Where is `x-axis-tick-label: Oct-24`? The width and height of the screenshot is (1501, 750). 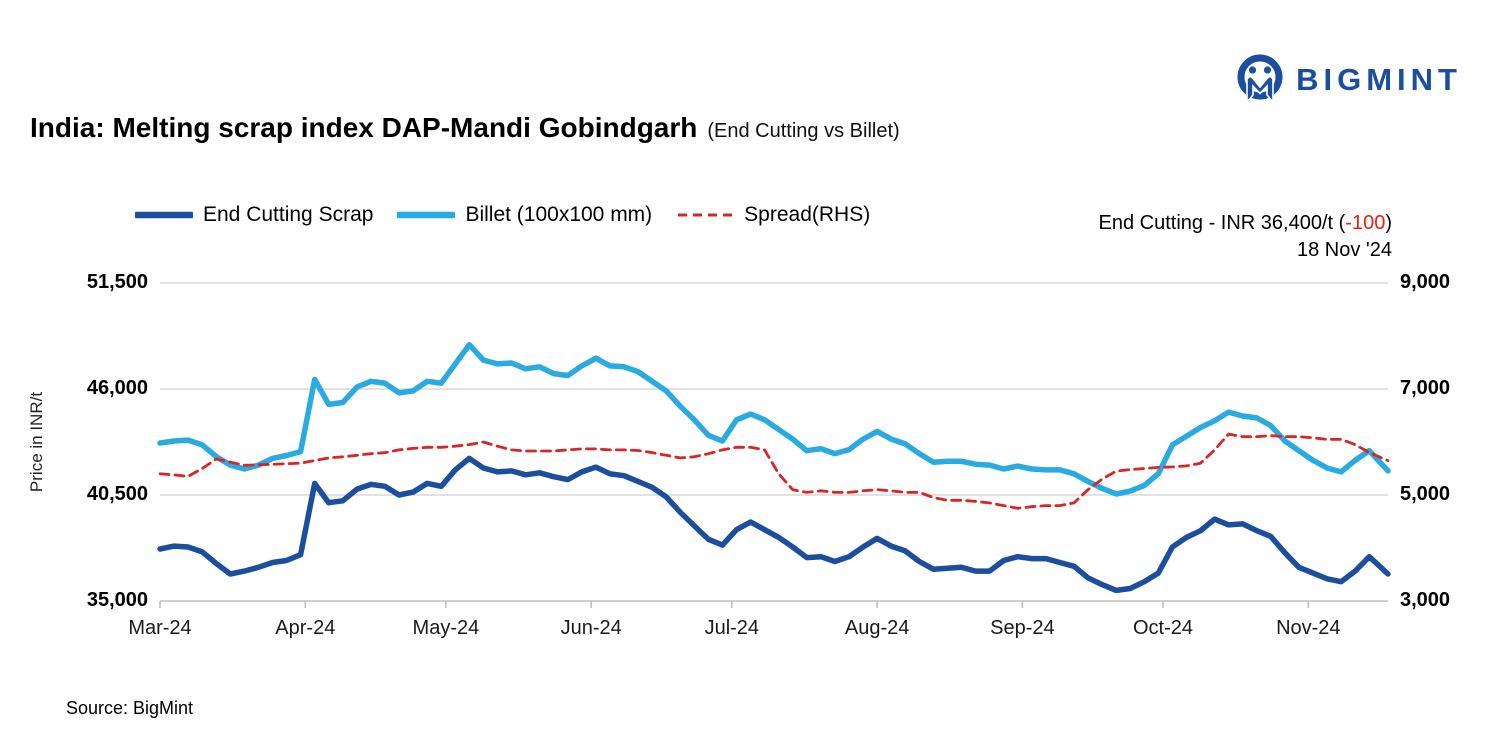
x-axis-tick-label: Oct-24 is located at coordinates (1163, 628).